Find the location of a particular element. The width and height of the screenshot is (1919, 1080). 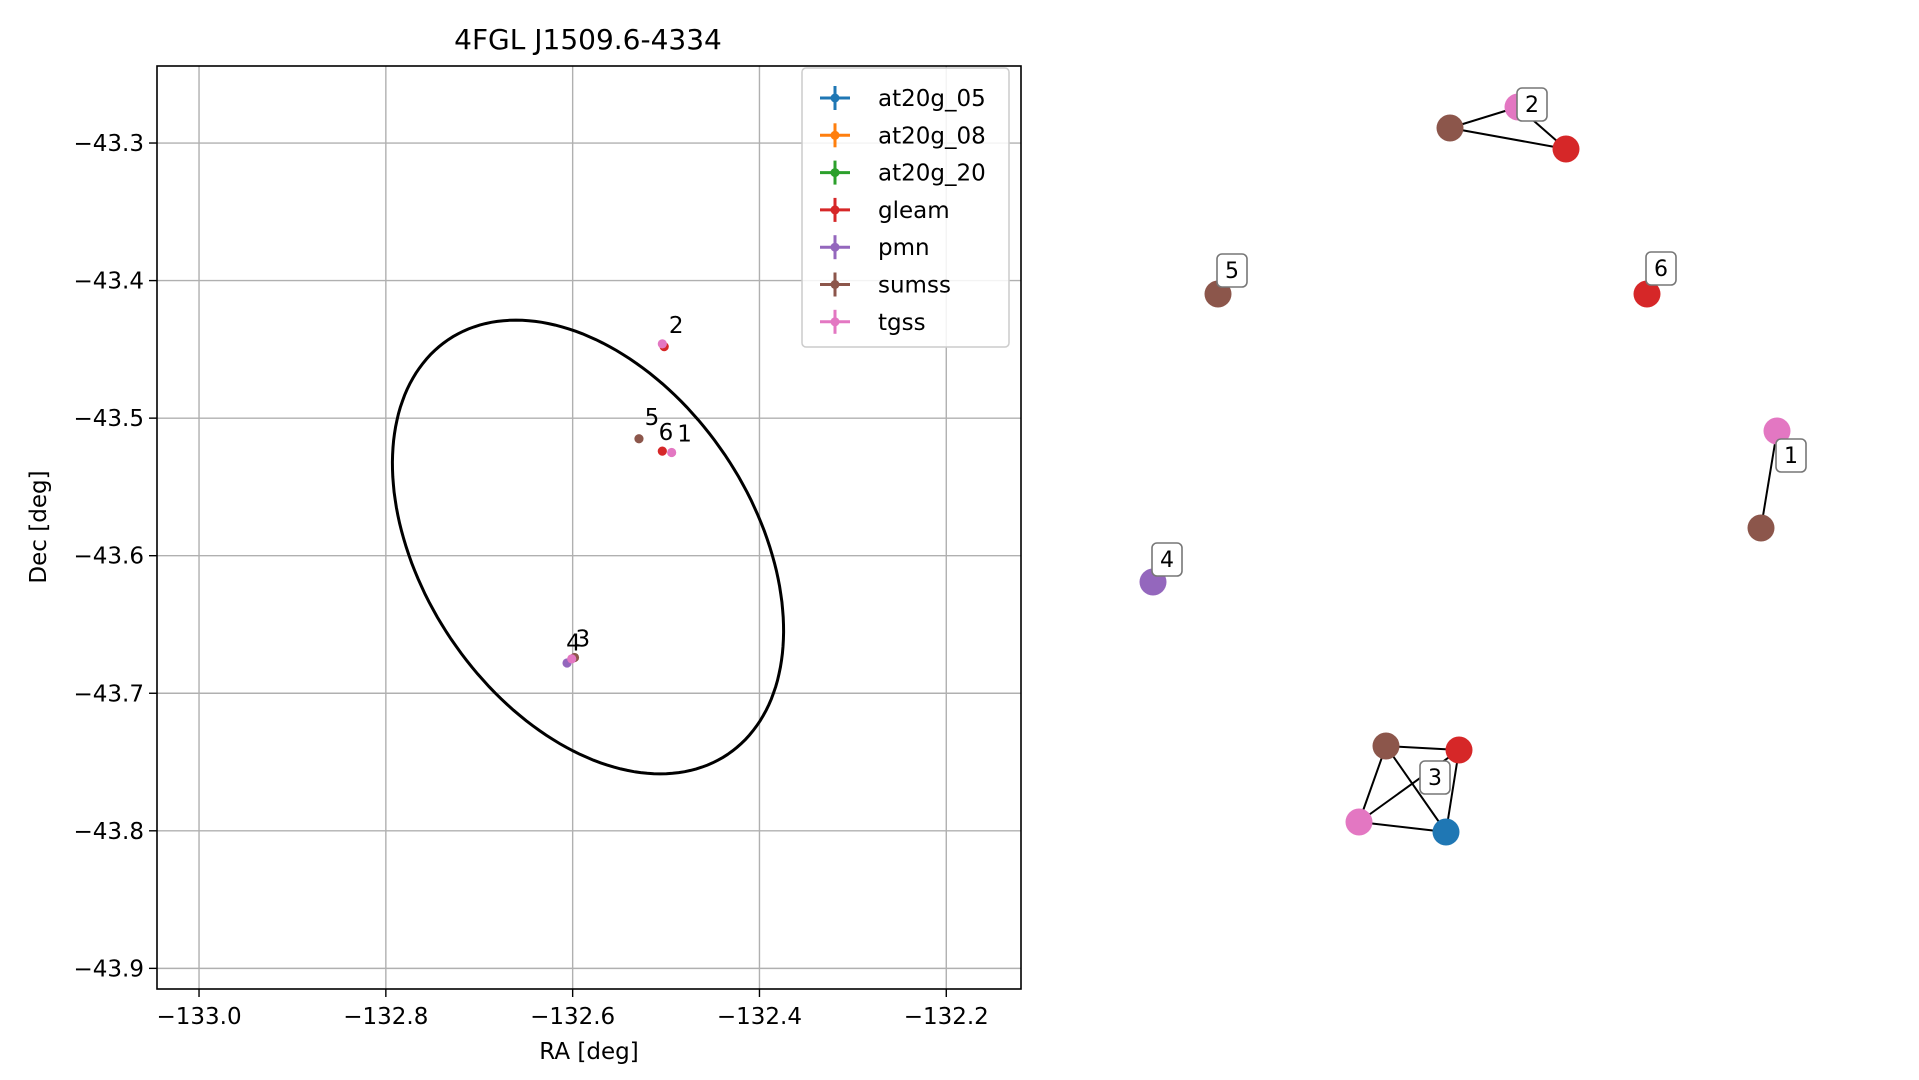

point-annotation: 2 is located at coordinates (676, 326).